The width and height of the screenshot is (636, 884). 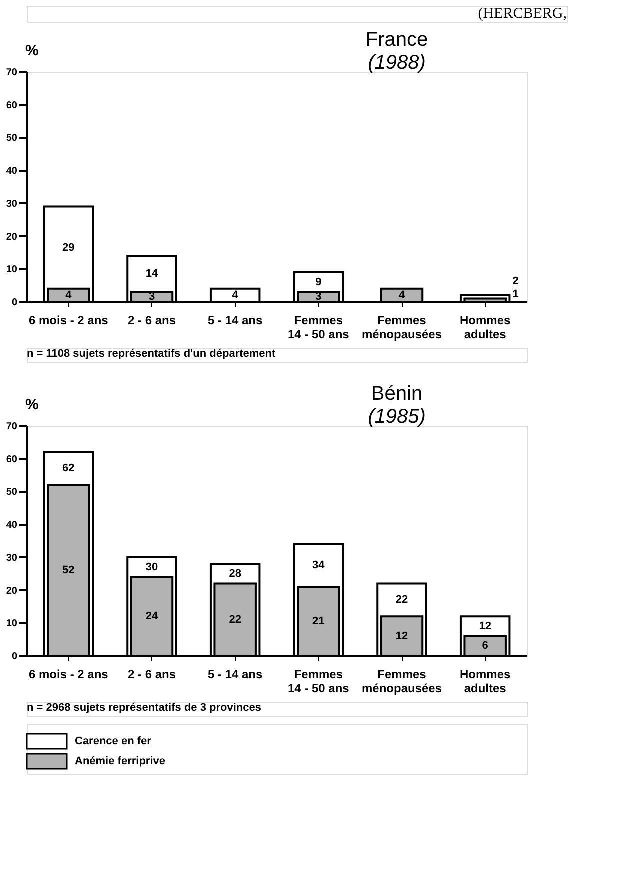 I want to click on legend-label: Carence en fer, so click(x=113, y=742).